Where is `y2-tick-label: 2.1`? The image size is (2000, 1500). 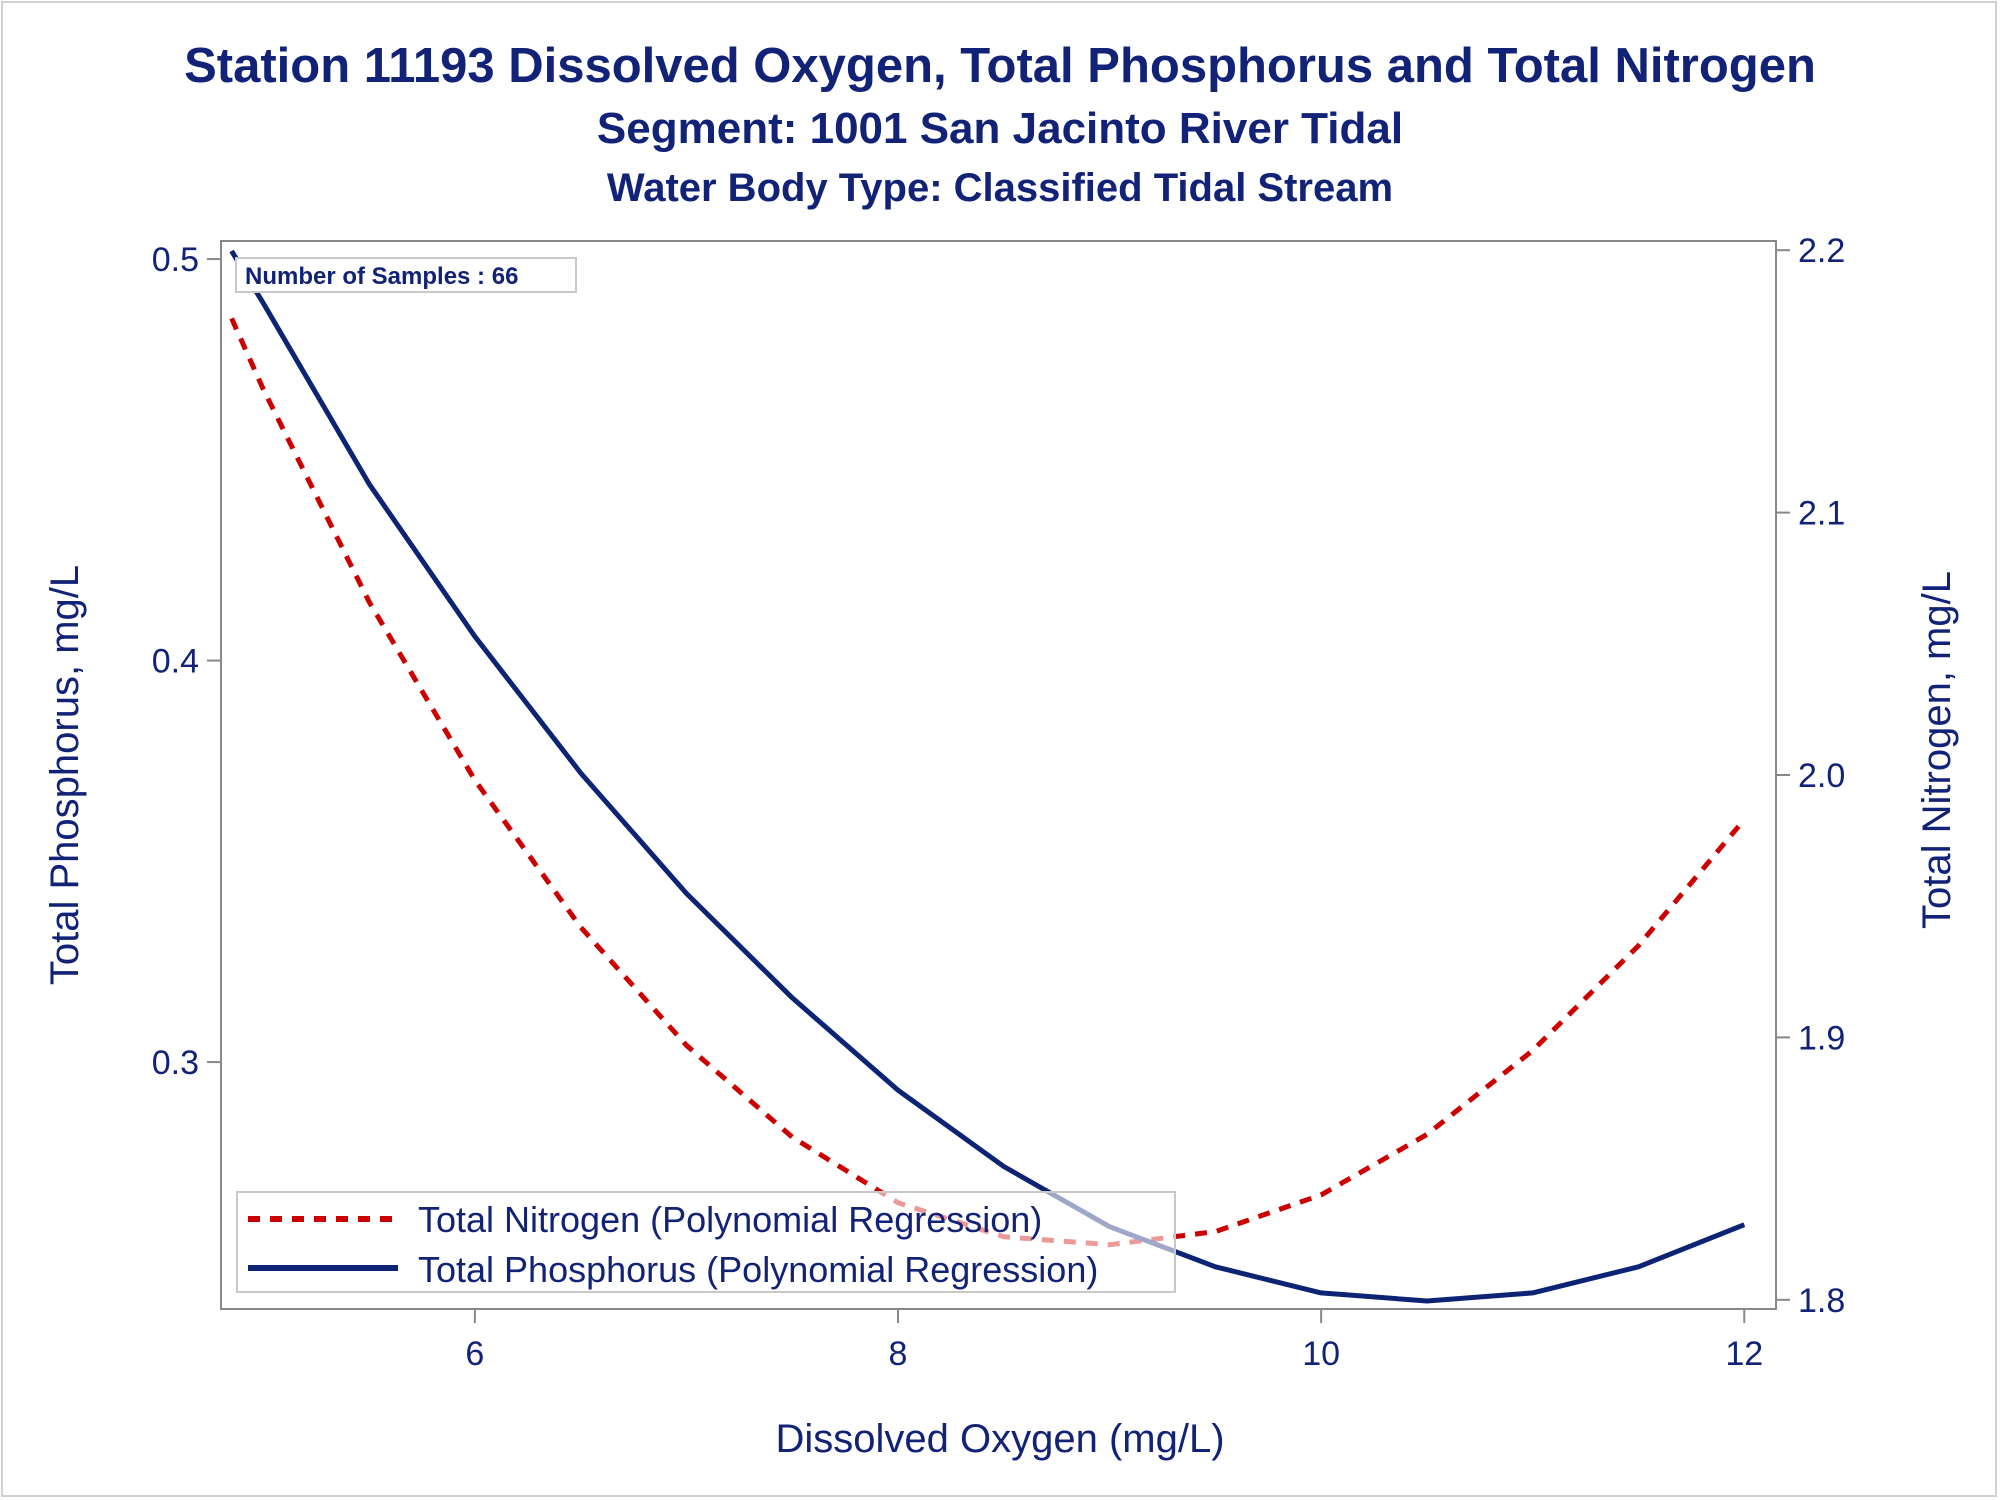 y2-tick-label: 2.1 is located at coordinates (1821, 514).